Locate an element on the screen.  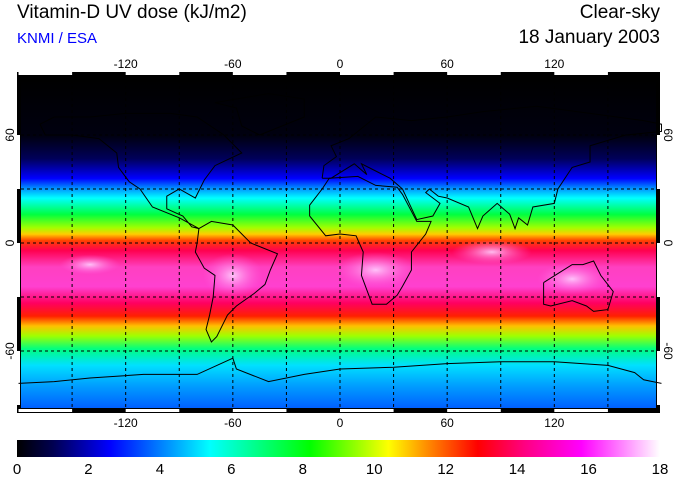
coastline-eurasia is located at coordinates (491, 168).